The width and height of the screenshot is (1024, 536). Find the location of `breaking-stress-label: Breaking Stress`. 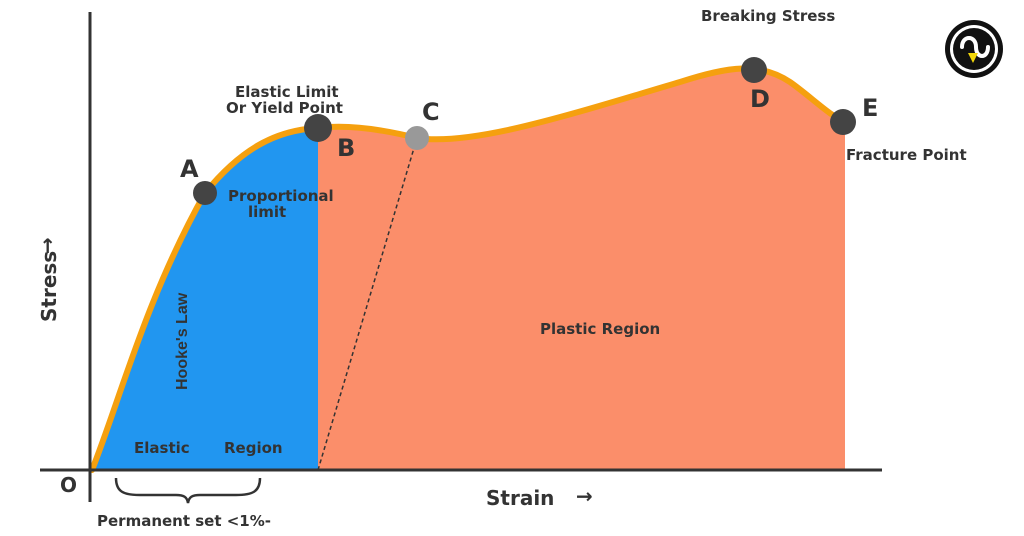

breaking-stress-label: Breaking Stress is located at coordinates (768, 16).